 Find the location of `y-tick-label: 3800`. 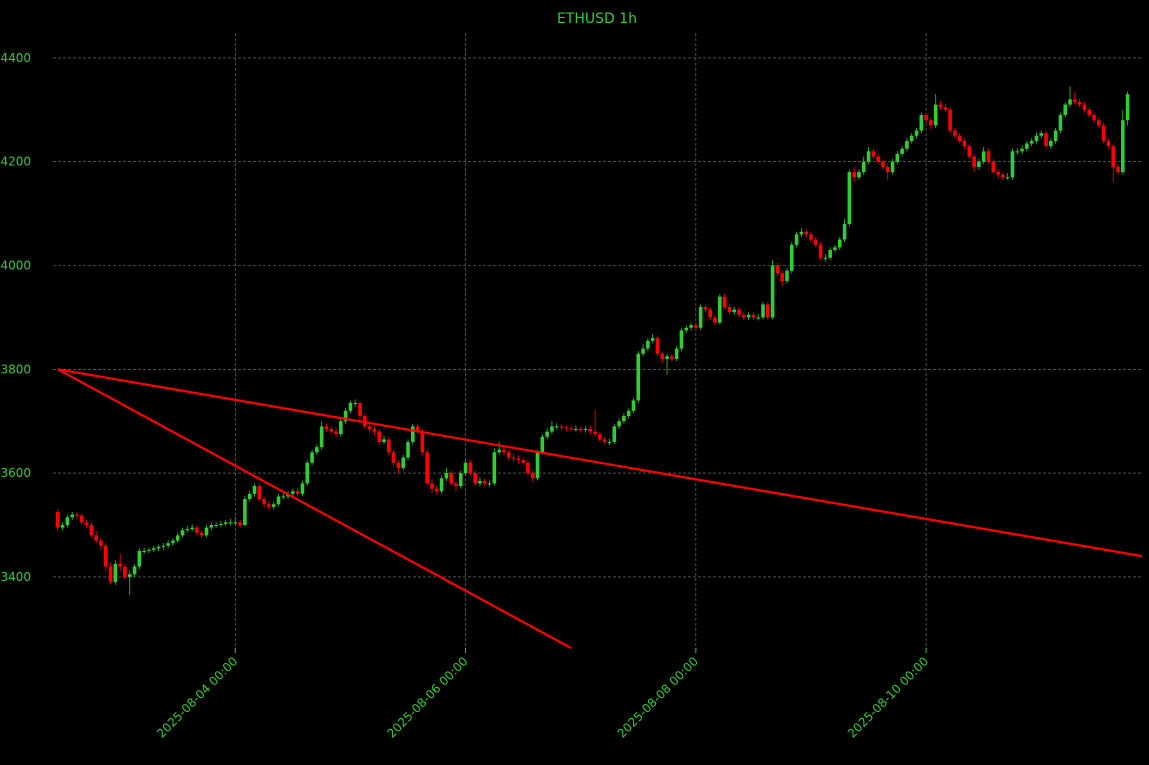

y-tick-label: 3800 is located at coordinates (15, 369).